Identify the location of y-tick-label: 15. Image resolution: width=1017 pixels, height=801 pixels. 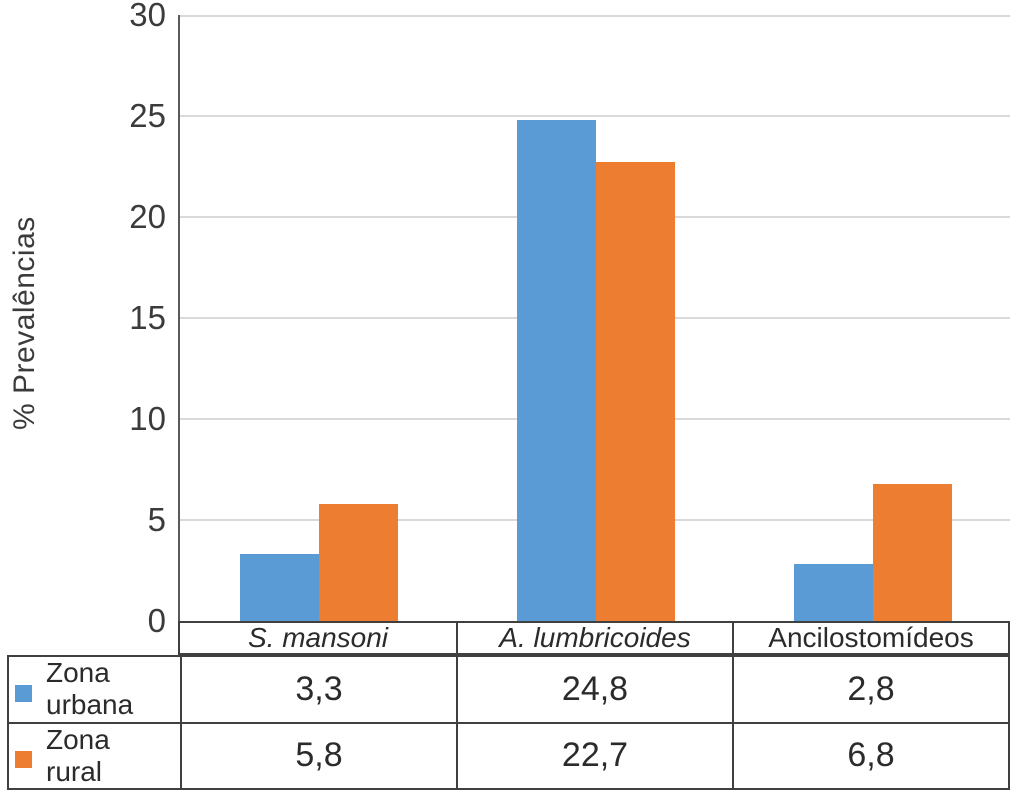
(147, 317).